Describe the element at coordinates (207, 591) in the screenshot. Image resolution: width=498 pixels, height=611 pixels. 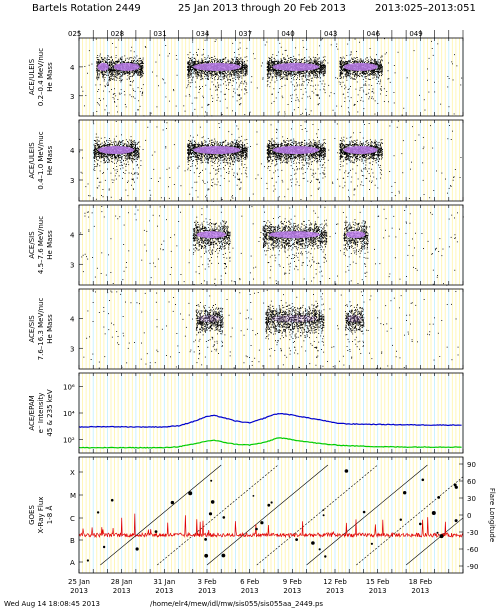
I see `xtick-year-34: 2013` at that location.